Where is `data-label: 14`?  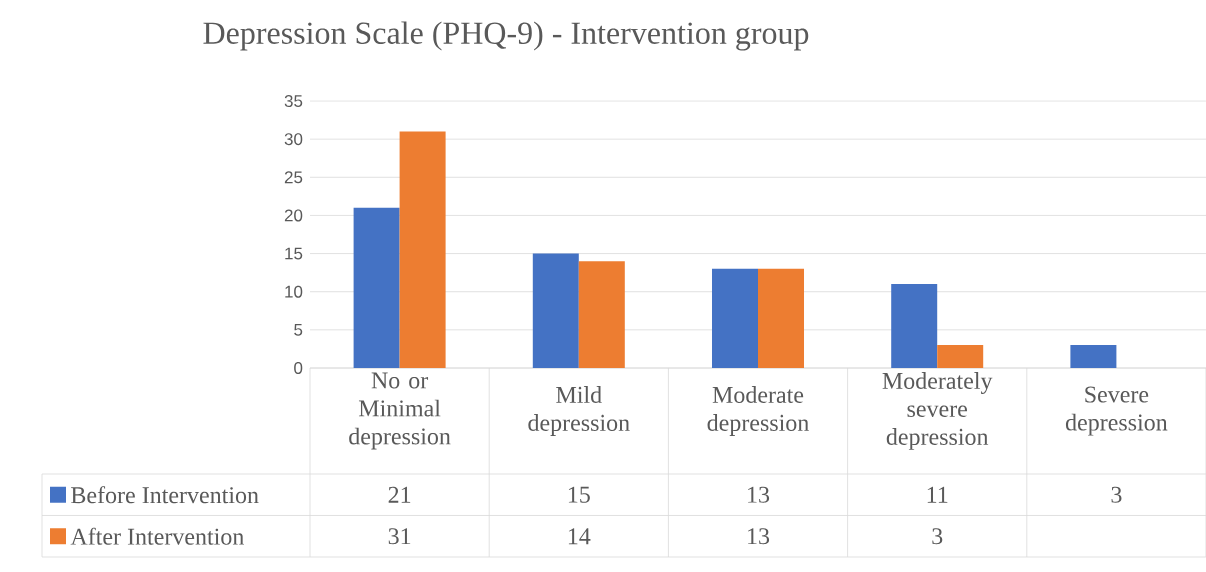 data-label: 14 is located at coordinates (579, 536).